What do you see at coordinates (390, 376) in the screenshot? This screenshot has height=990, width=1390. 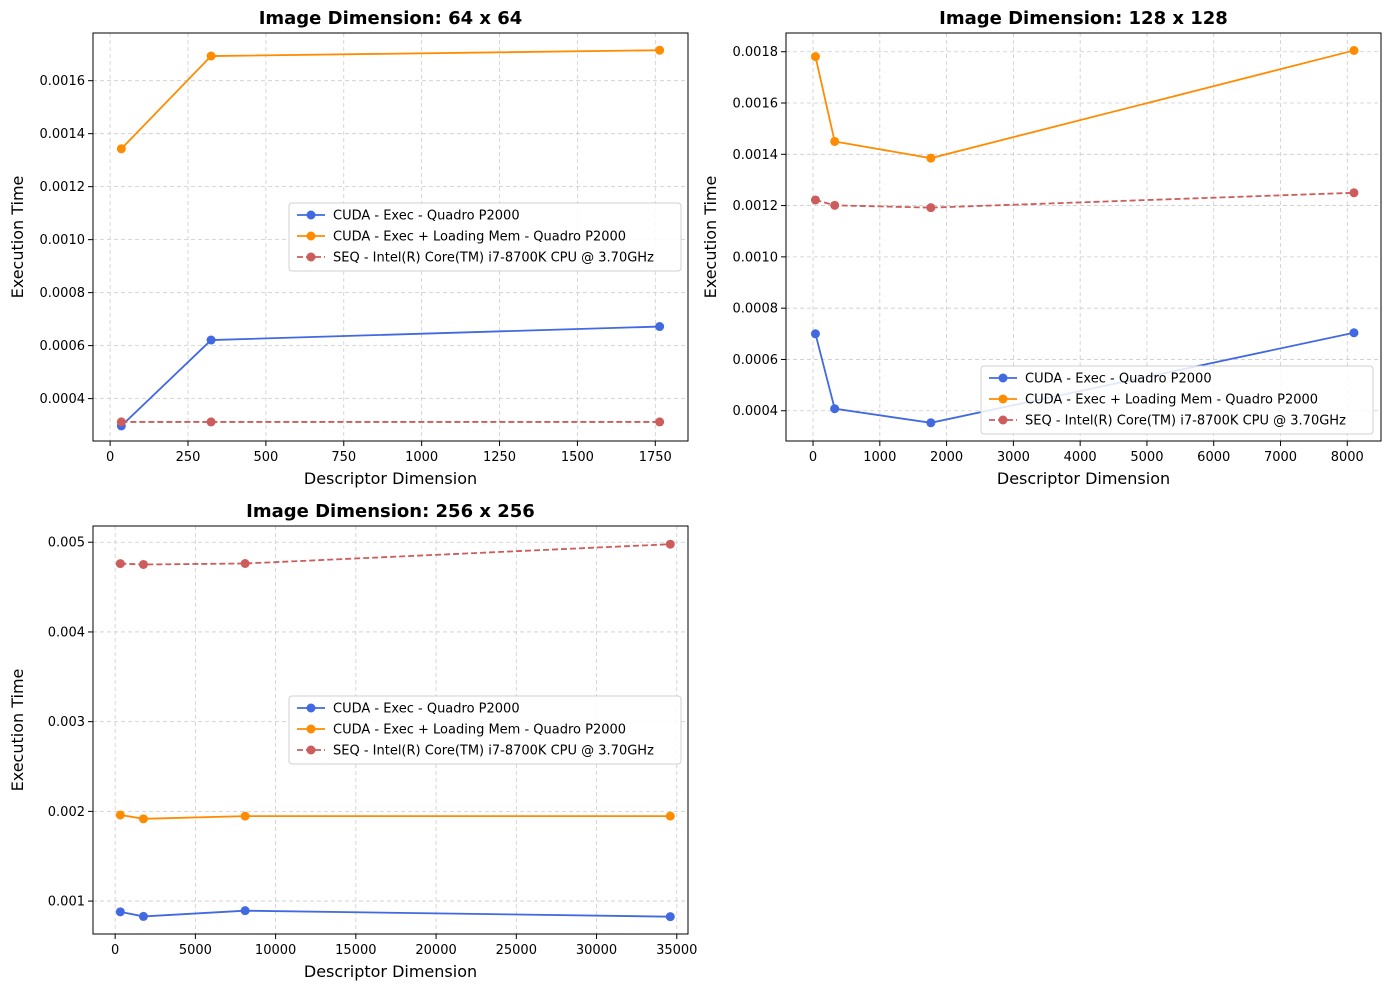 I see `series-line-cuda_exec` at bounding box center [390, 376].